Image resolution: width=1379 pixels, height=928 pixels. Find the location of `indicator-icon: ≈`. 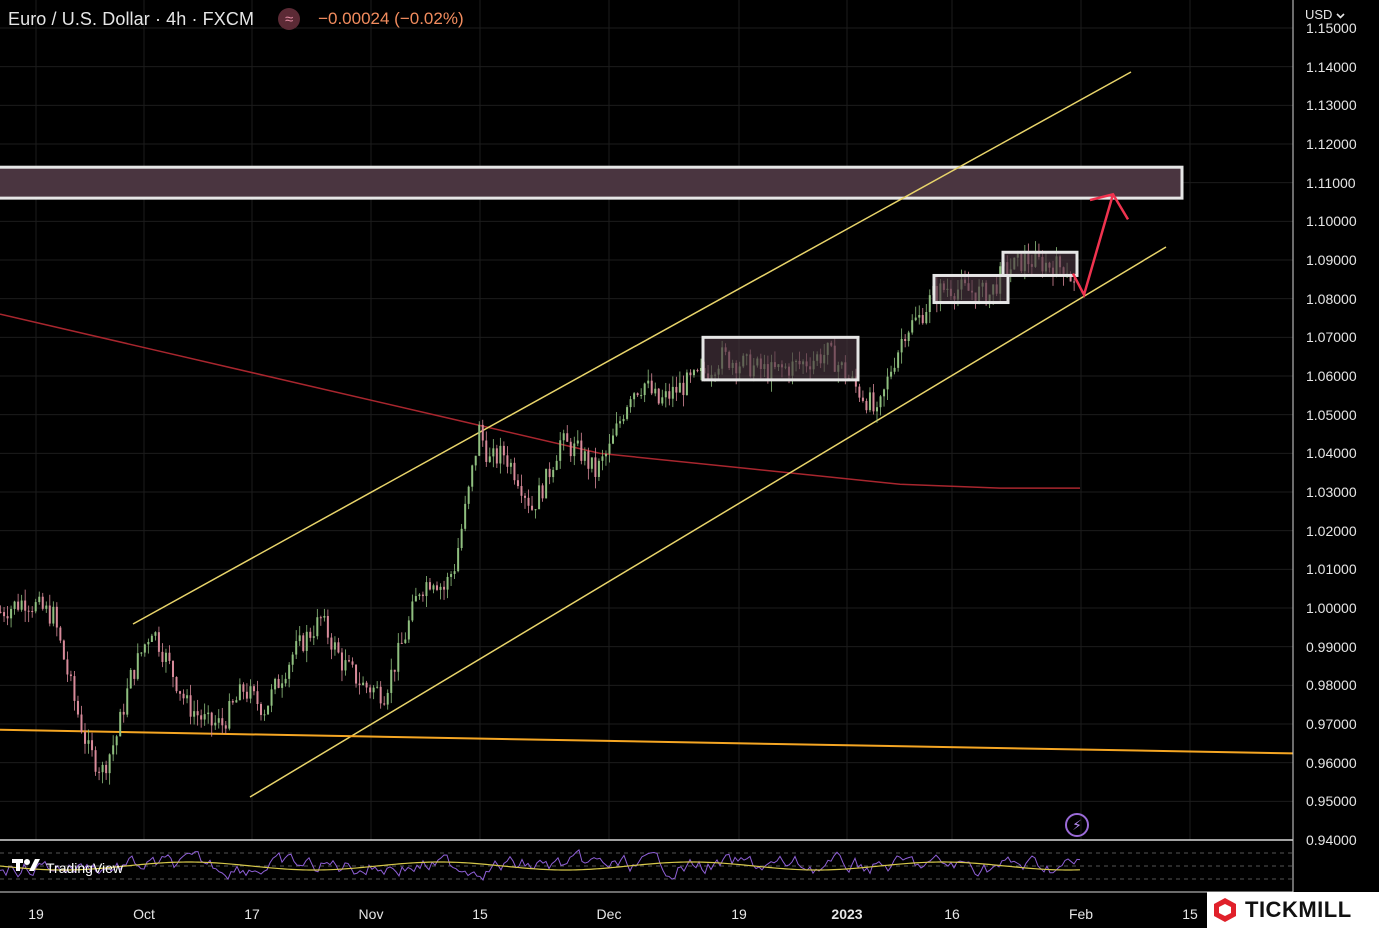

indicator-icon: ≈ is located at coordinates (289, 19).